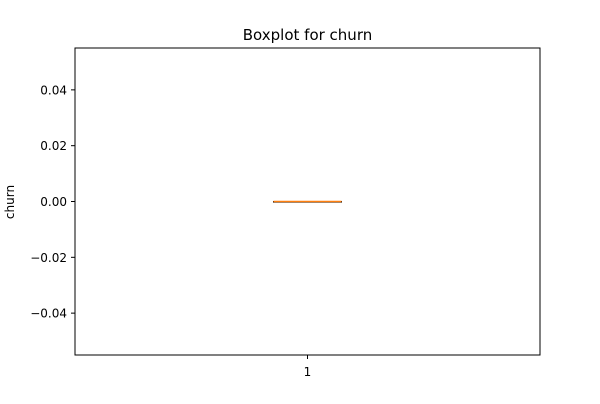 This screenshot has width=600, height=404. I want to click on x-tick-label: 1, so click(308, 372).